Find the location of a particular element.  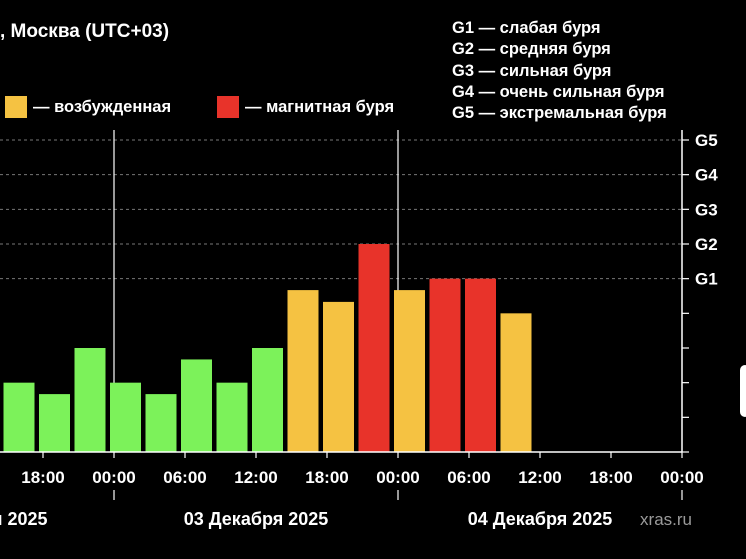

date-label-1: 03 Декабря 2025 is located at coordinates (256, 519).